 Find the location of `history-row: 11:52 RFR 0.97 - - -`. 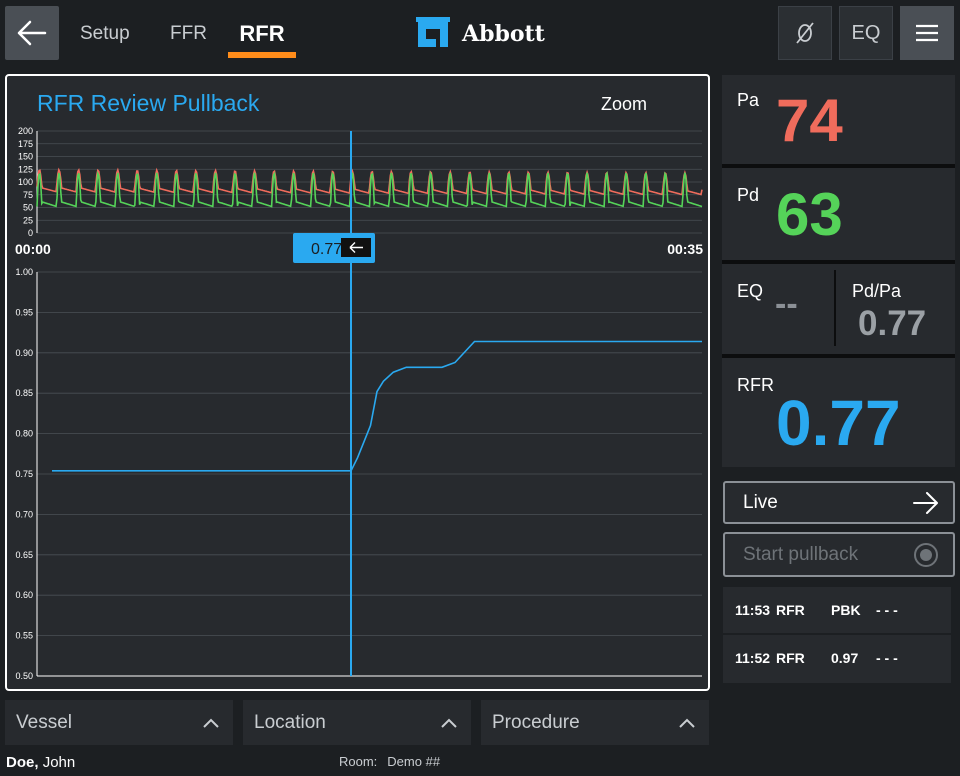

history-row: 11:52 RFR 0.97 - - - is located at coordinates (837, 658).